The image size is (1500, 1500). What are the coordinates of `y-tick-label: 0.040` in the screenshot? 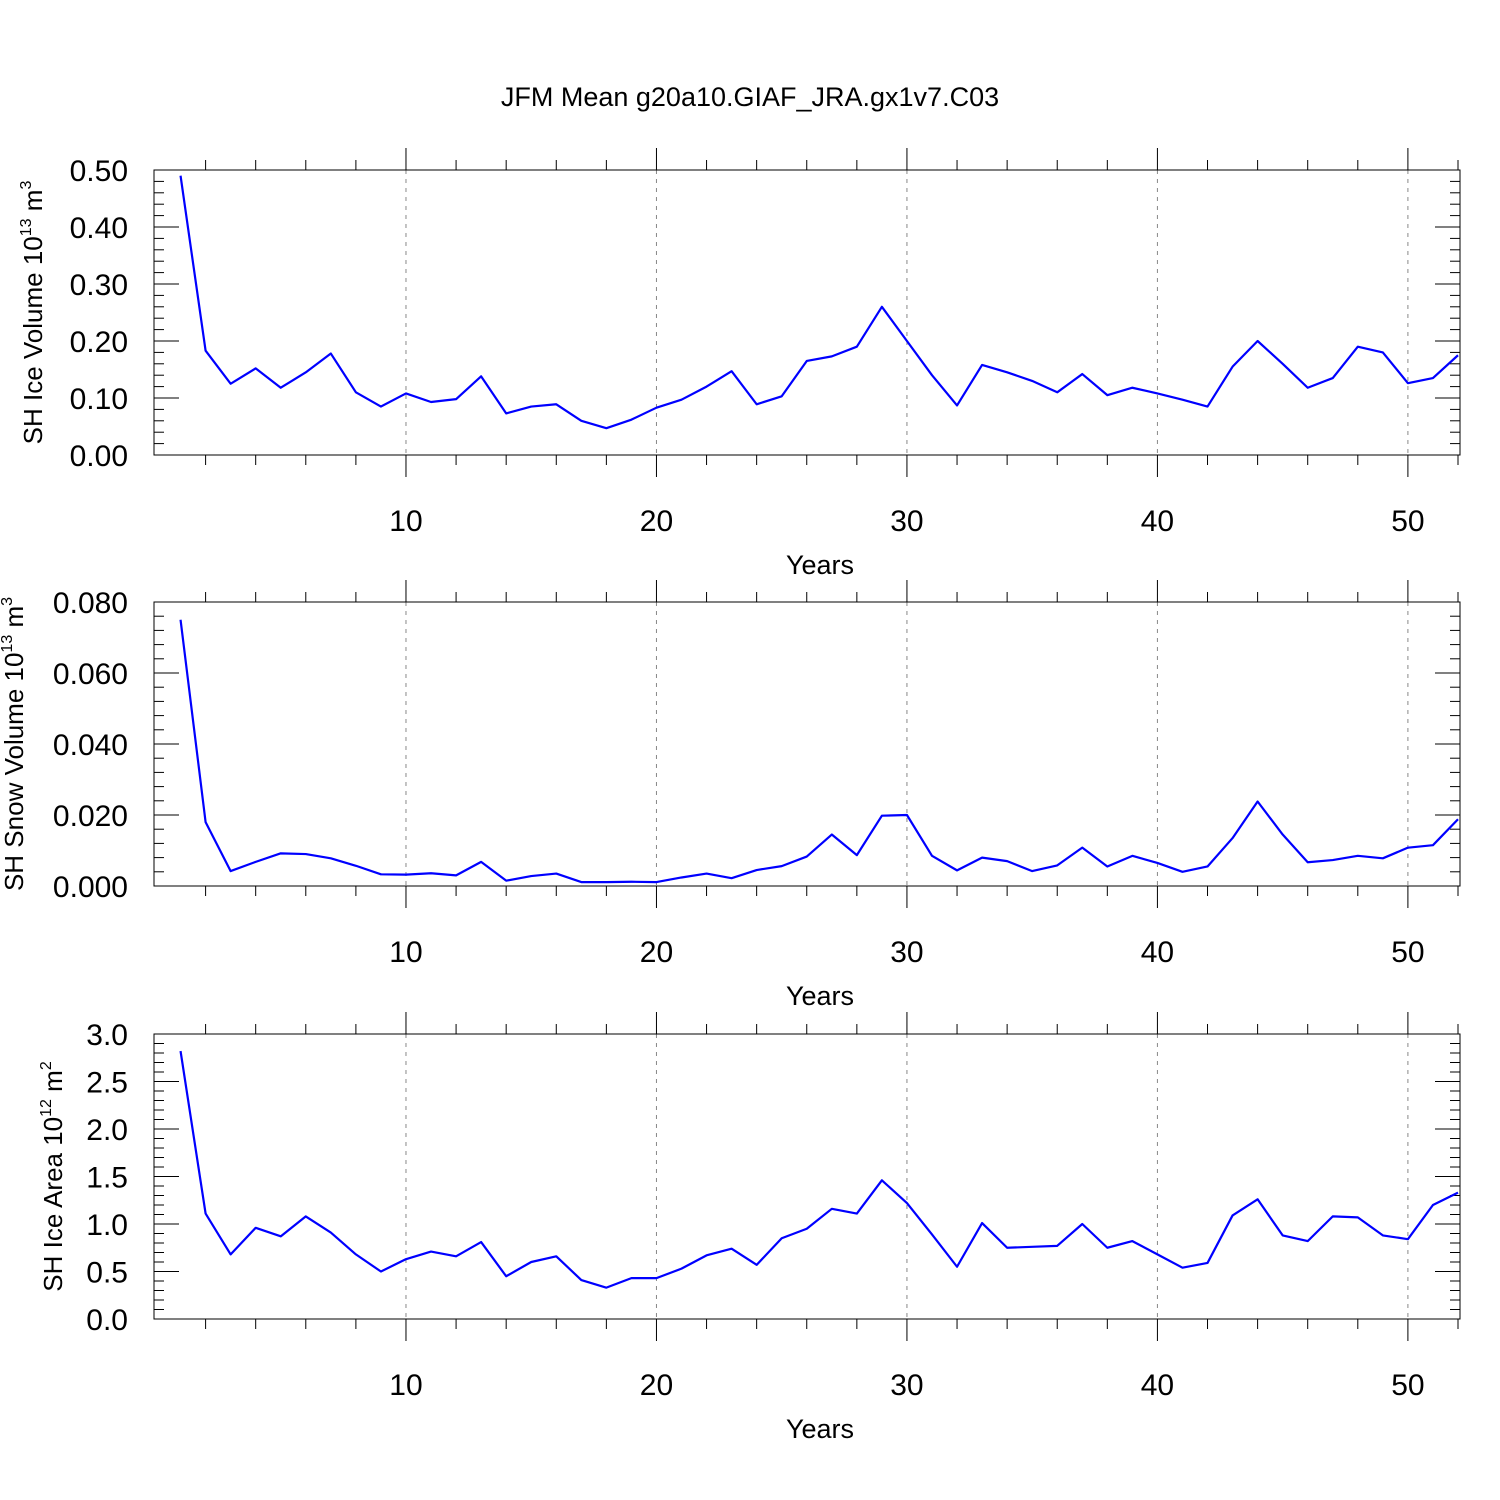 It's located at (90, 745).